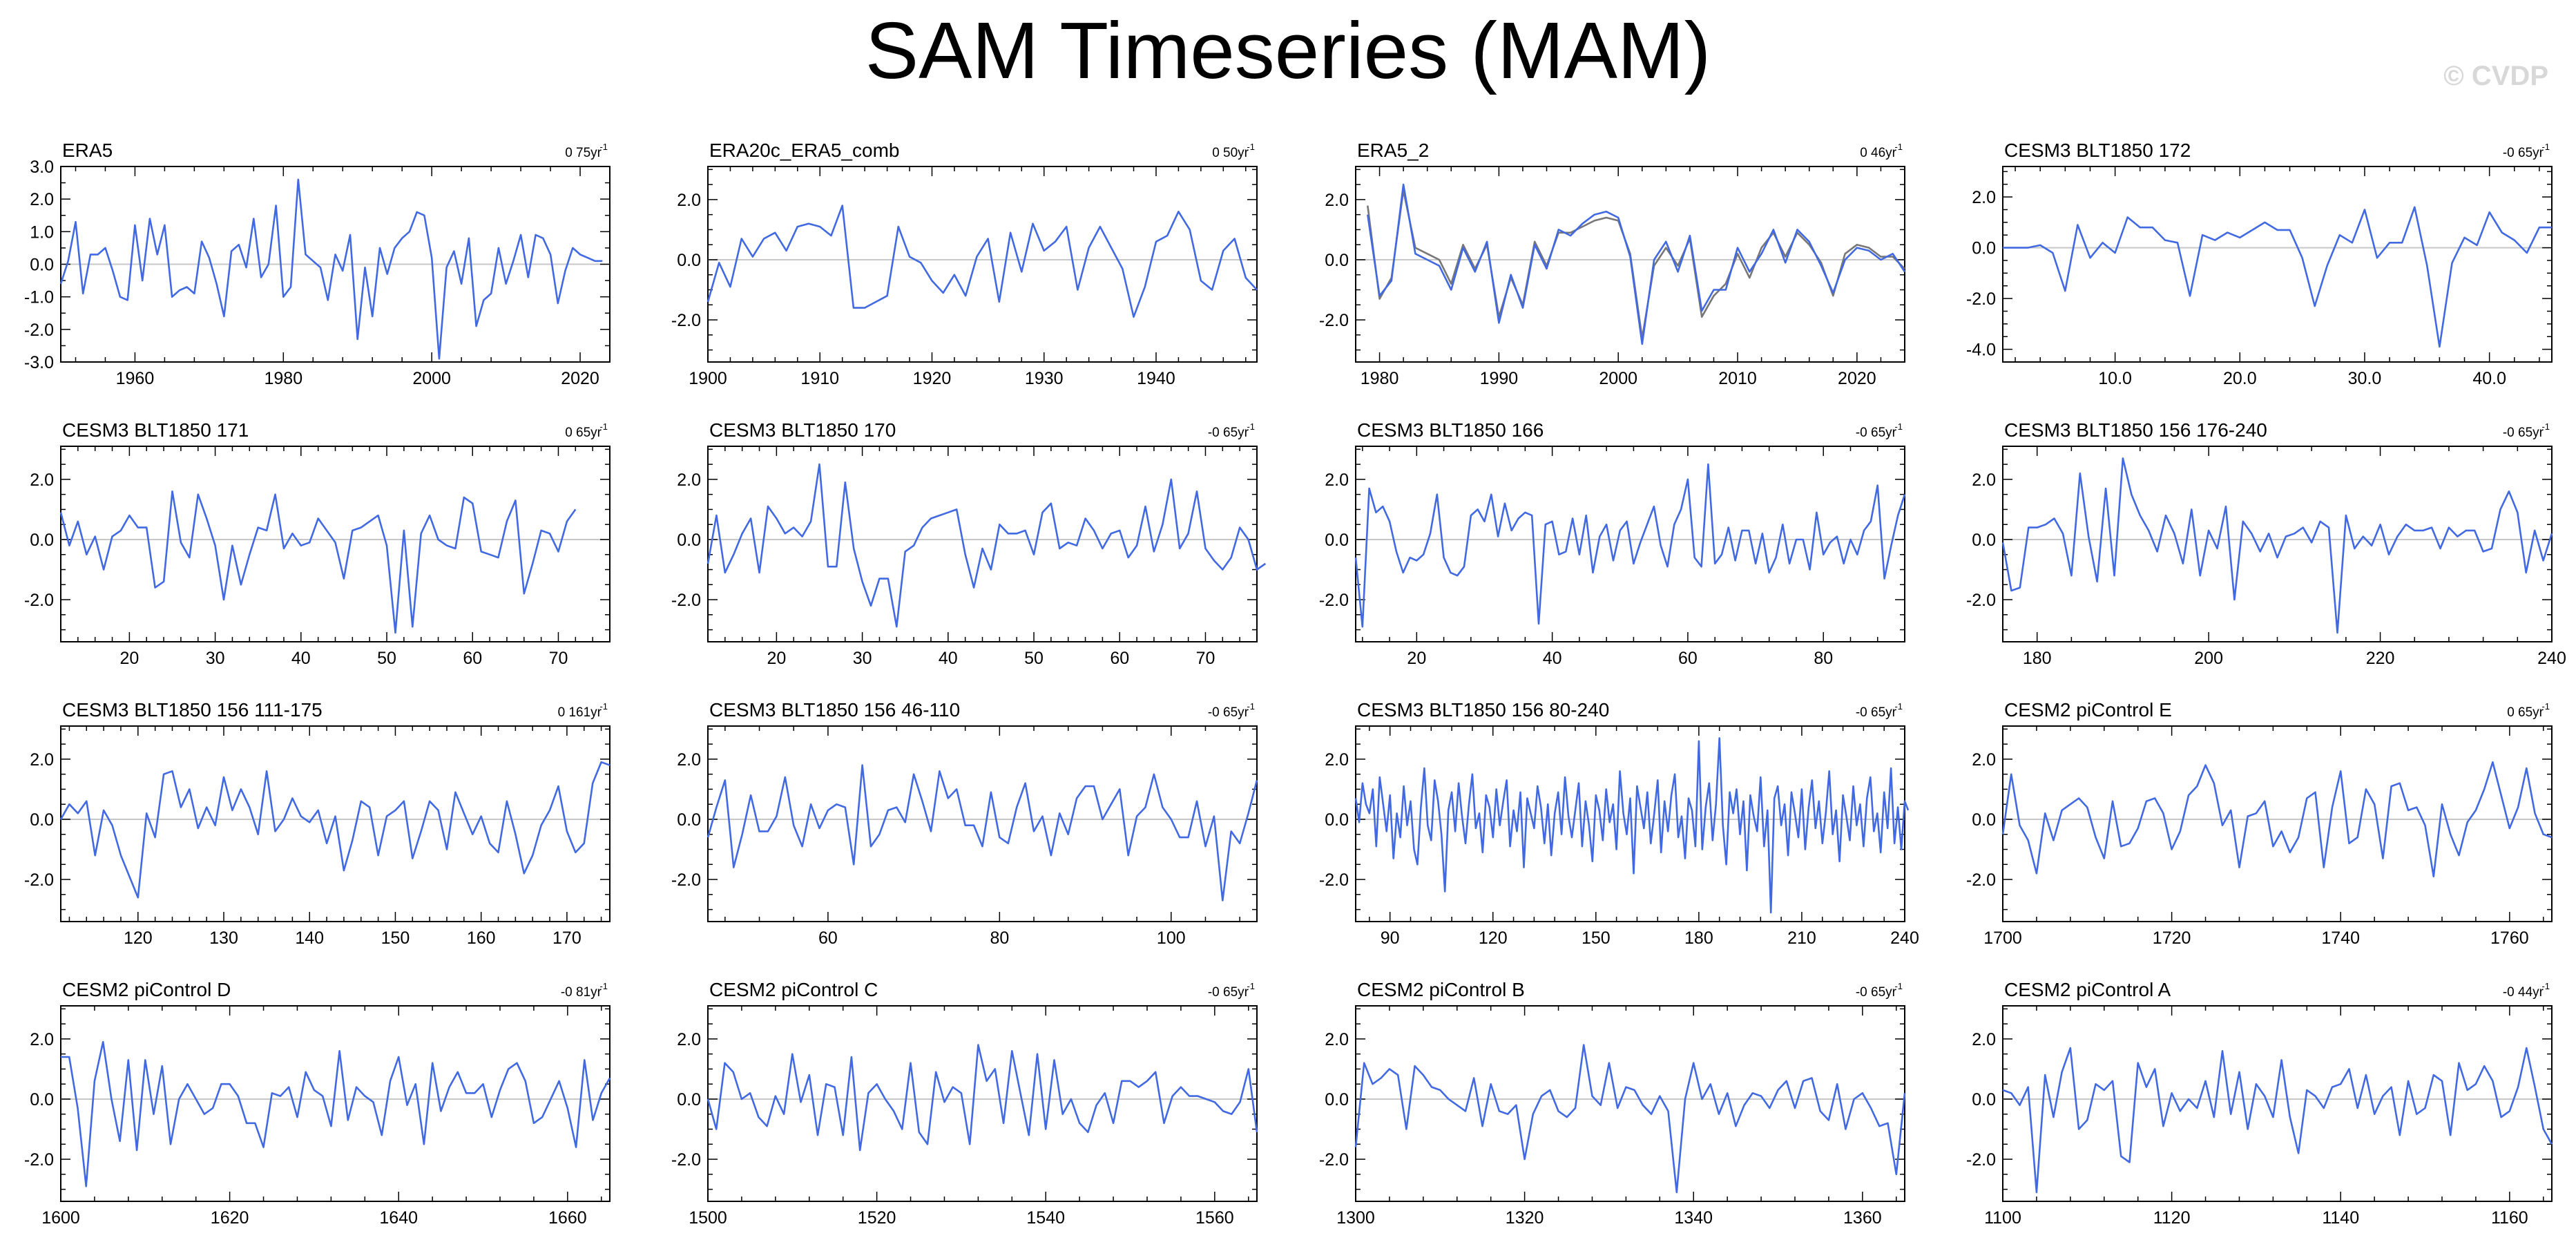 The width and height of the screenshot is (2576, 1258). I want to click on x-tick-label: 1760, so click(2509, 938).